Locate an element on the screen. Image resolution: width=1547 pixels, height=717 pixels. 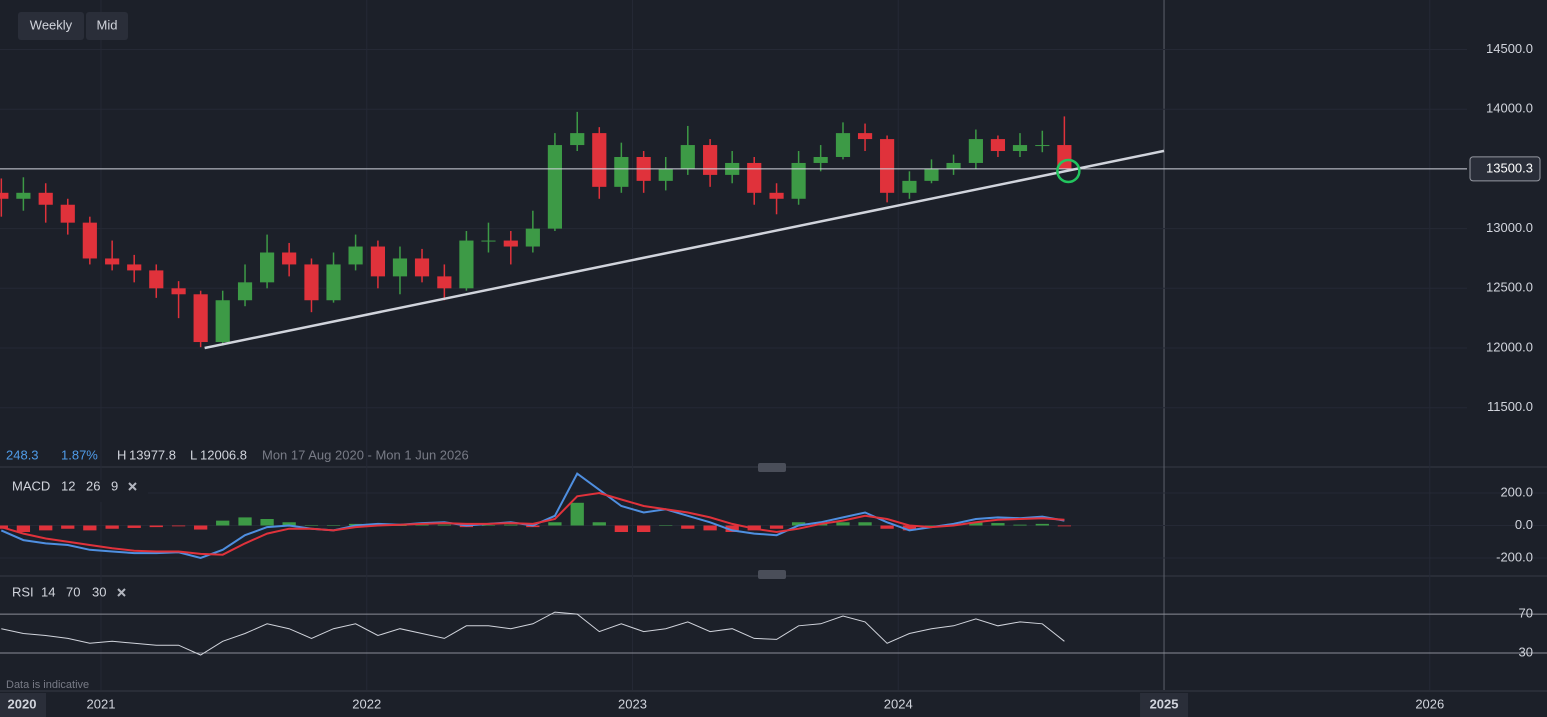
footer: Data is indicative is located at coordinates (47, 685).